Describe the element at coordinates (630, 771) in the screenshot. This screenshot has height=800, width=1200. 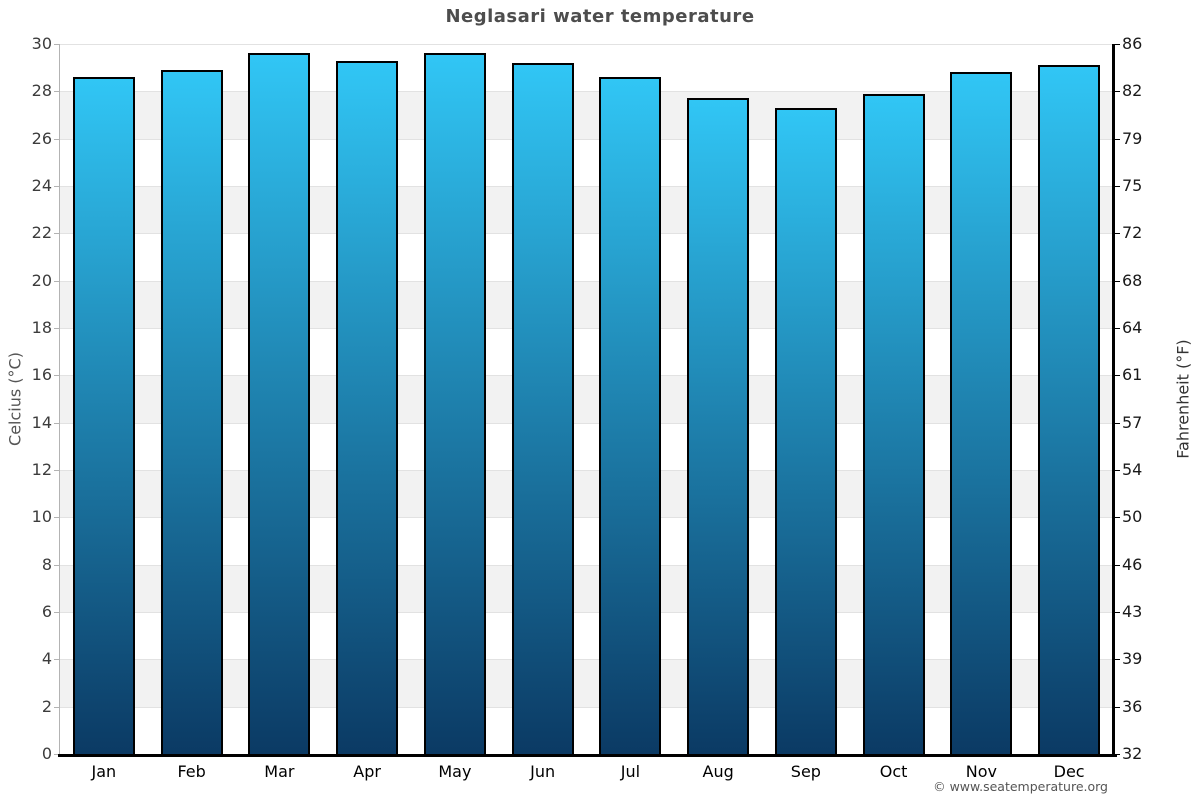
I see `month-label-jul: Jul` at that location.